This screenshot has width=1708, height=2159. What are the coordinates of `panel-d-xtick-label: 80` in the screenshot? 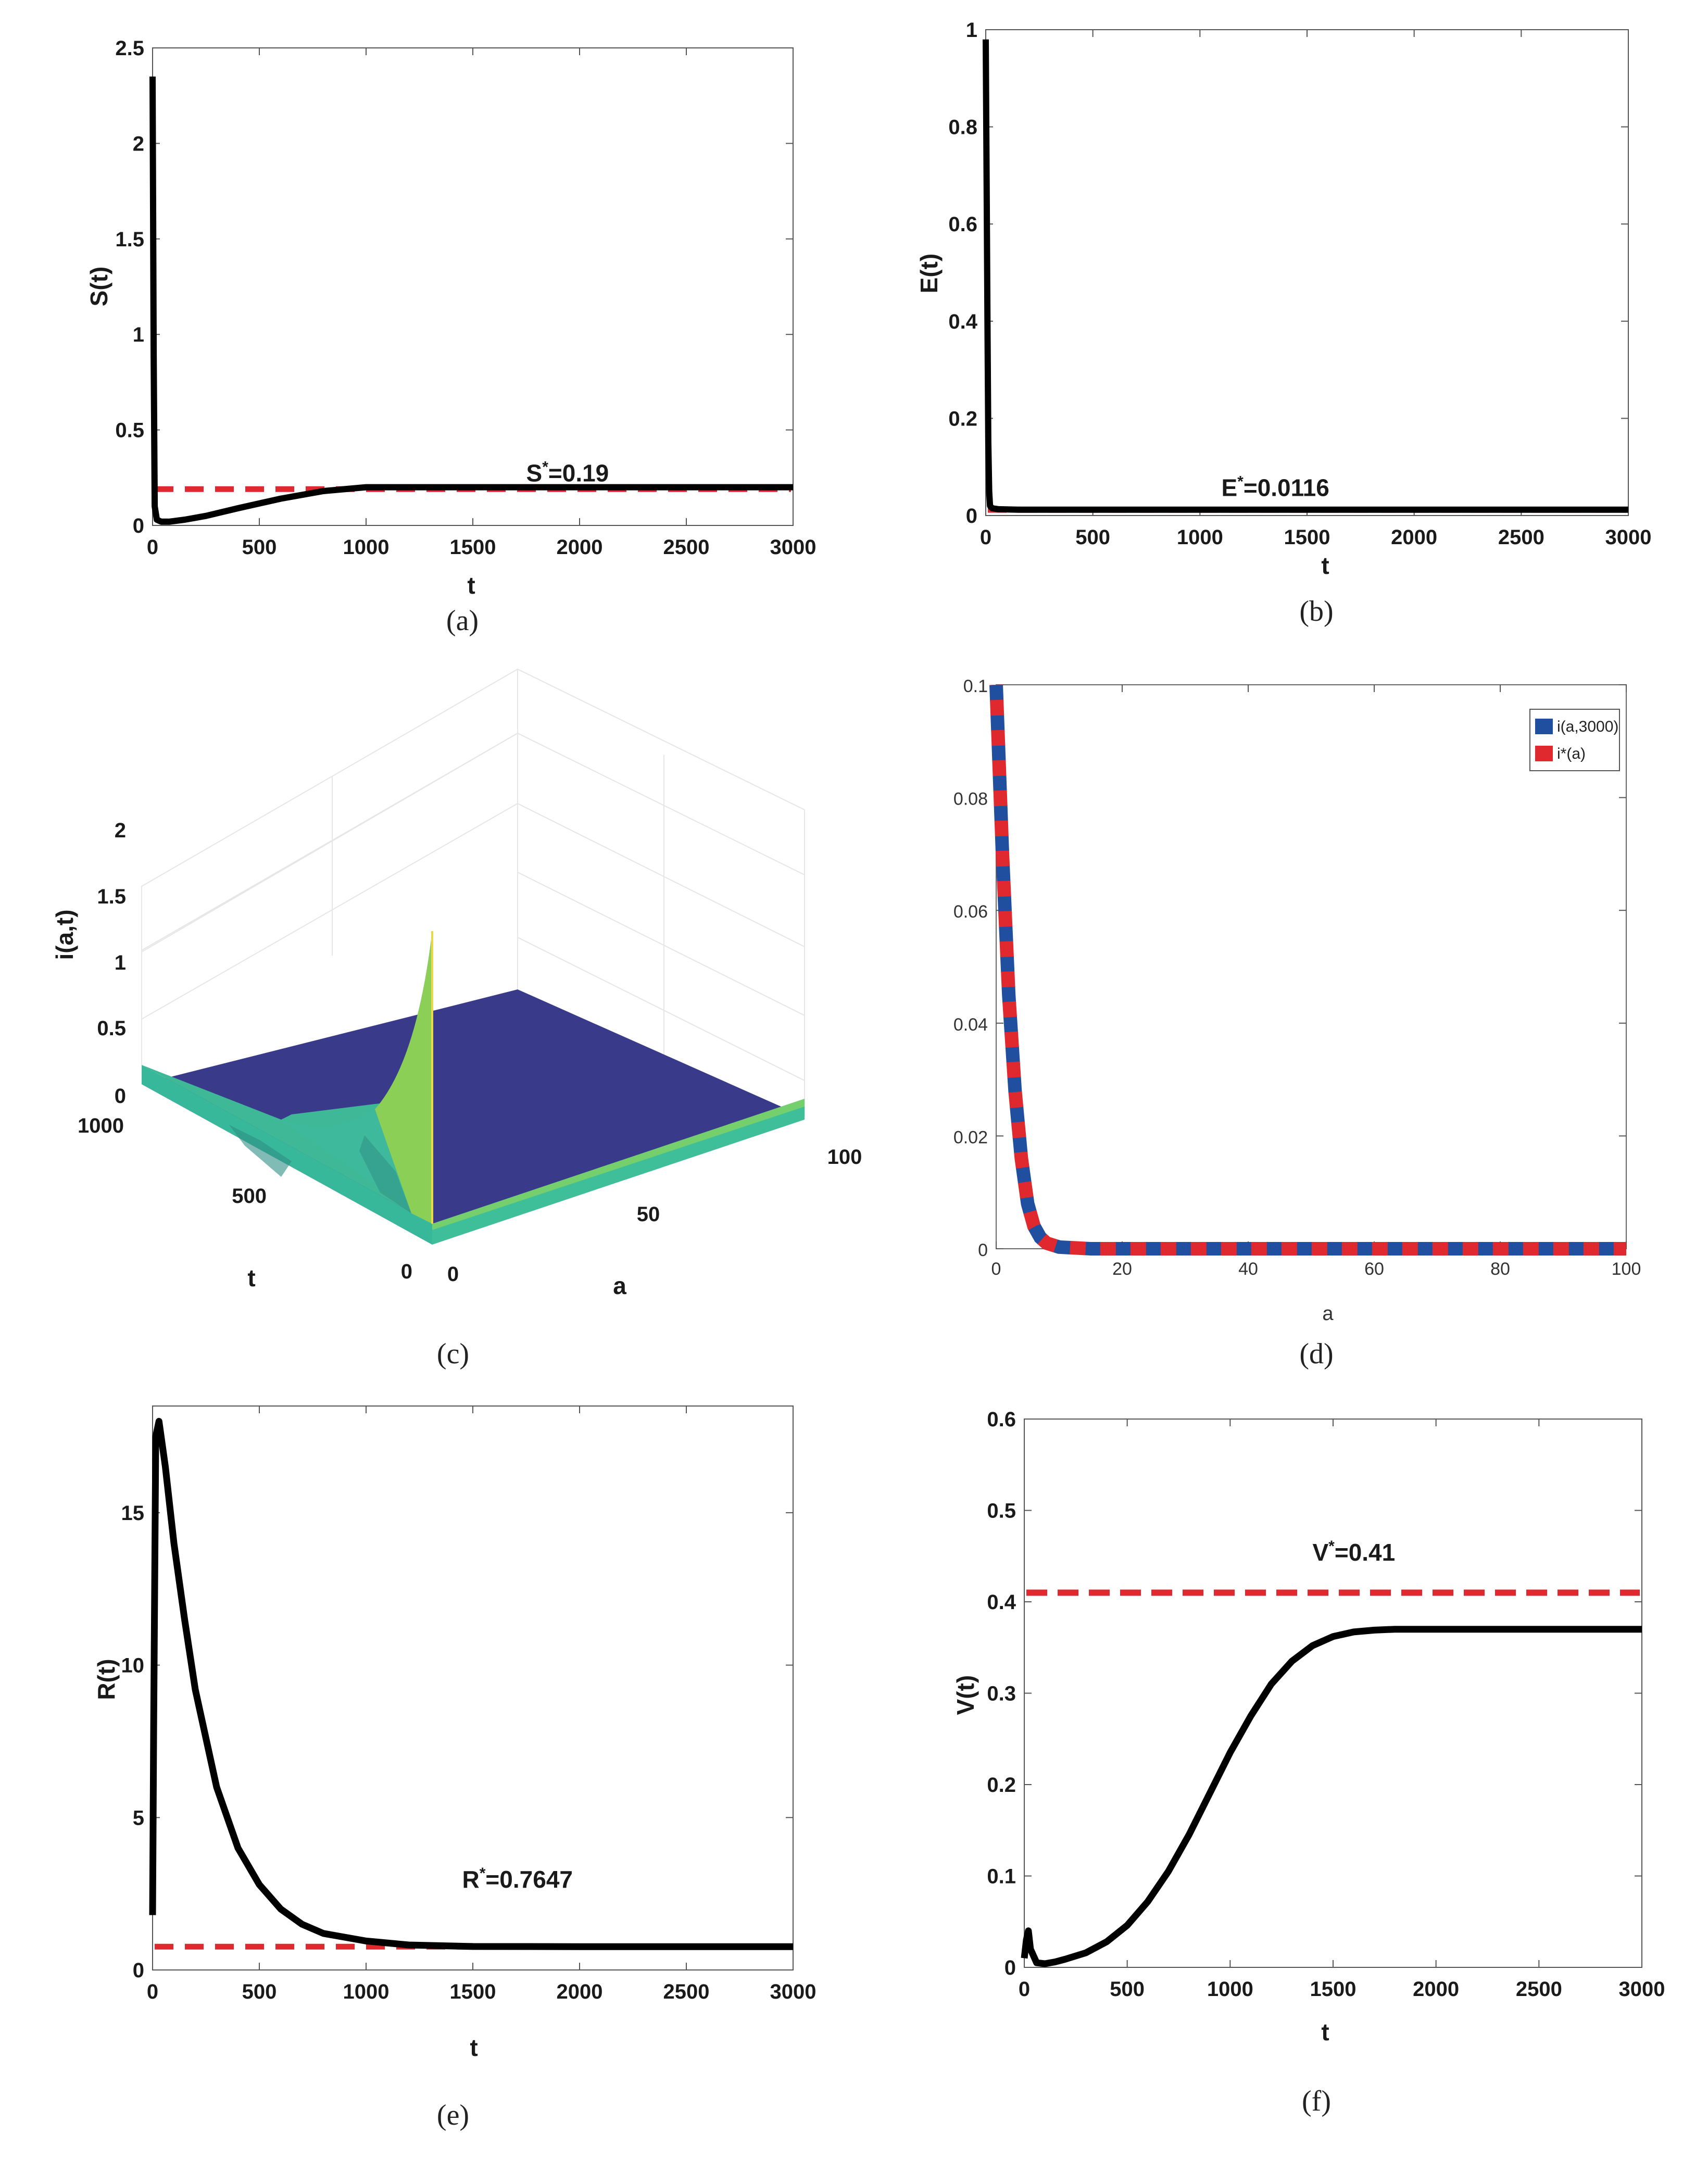 It's located at (1500, 1269).